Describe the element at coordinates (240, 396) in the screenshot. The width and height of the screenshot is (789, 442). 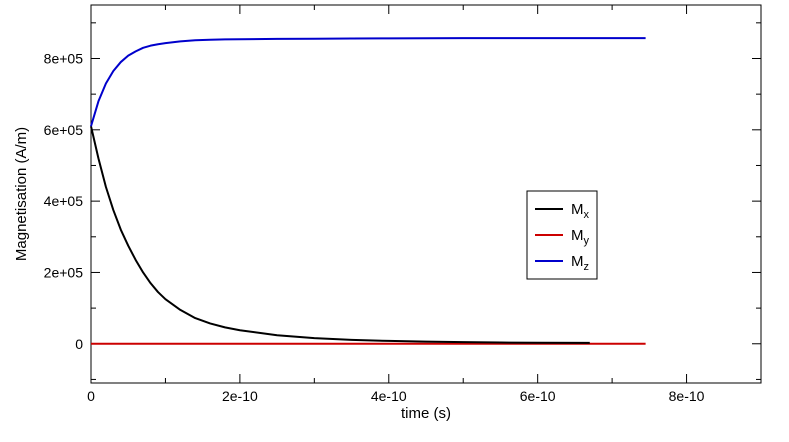
I see `x-tick-label: 2e-10` at that location.